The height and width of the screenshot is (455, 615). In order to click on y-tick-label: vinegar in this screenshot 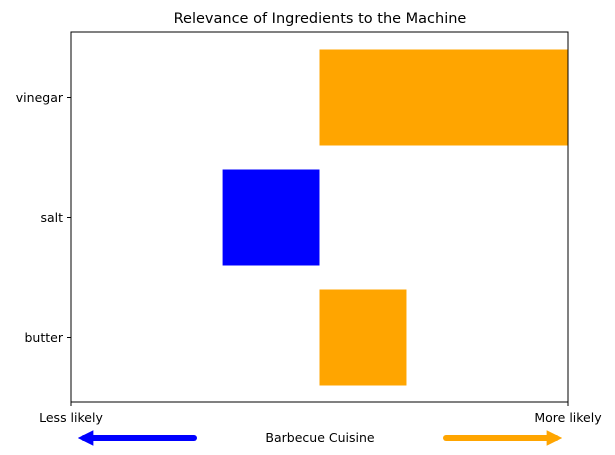, I will do `click(40, 97)`.